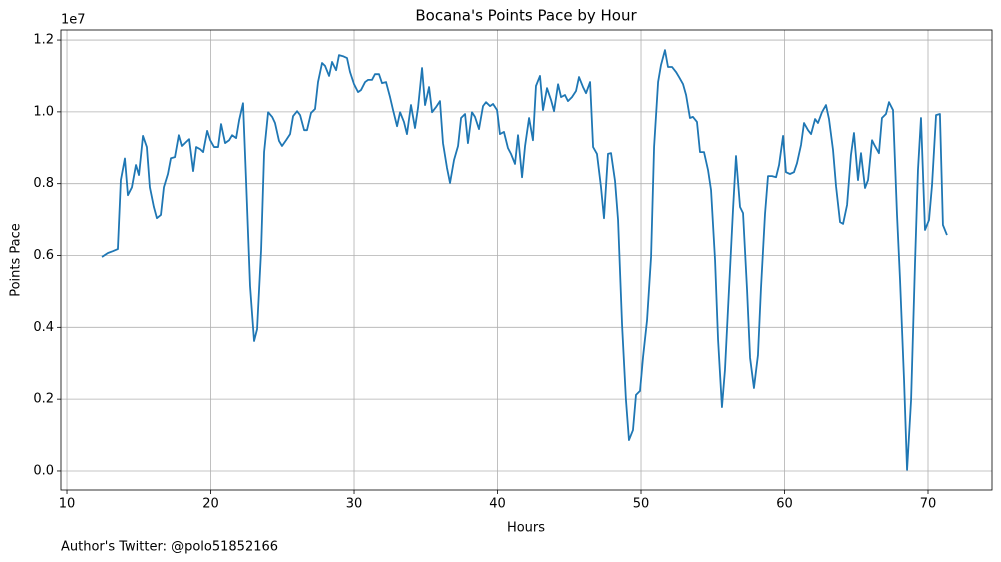 The width and height of the screenshot is (1001, 562). I want to click on y-axis-label: Points Pace, so click(16, 260).